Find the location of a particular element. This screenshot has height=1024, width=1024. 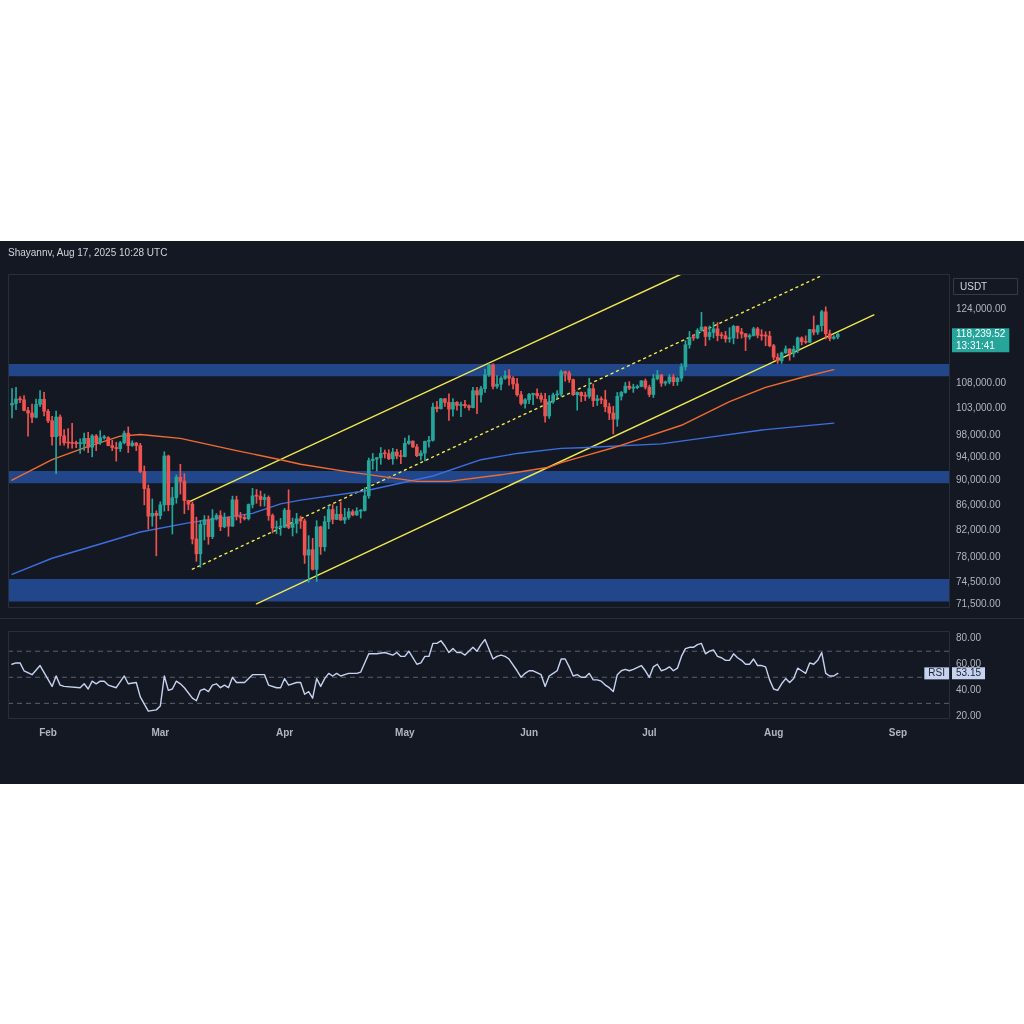

x-tick-label: Mar is located at coordinates (160, 732).